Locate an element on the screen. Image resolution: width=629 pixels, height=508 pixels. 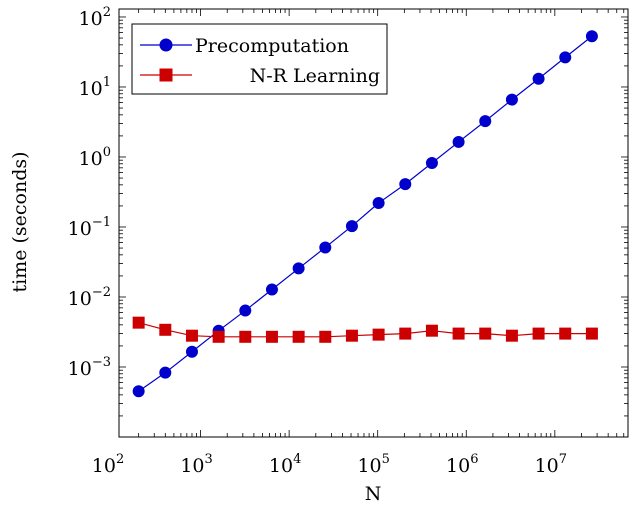
x-tick-label: 10⁶ is located at coordinates (462, 464).